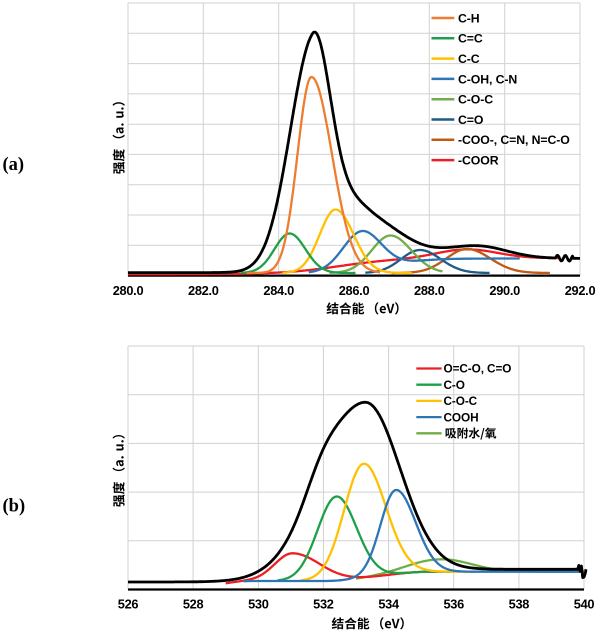 The height and width of the screenshot is (637, 600). What do you see at coordinates (128, 290) in the screenshot?
I see `svg-text: 280.0` at bounding box center [128, 290].